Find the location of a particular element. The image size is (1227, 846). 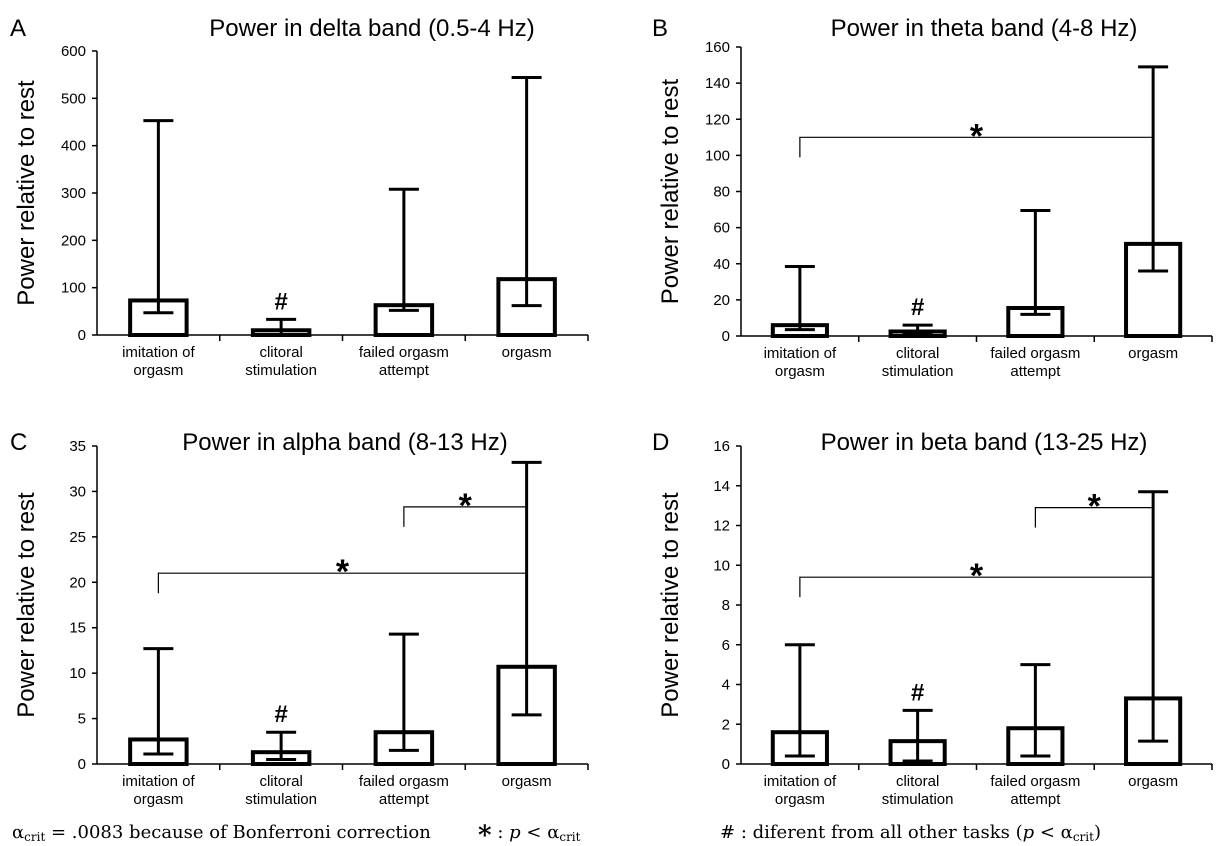

chart-title: Power in delta band (0.5-4 Hz) is located at coordinates (372, 28).